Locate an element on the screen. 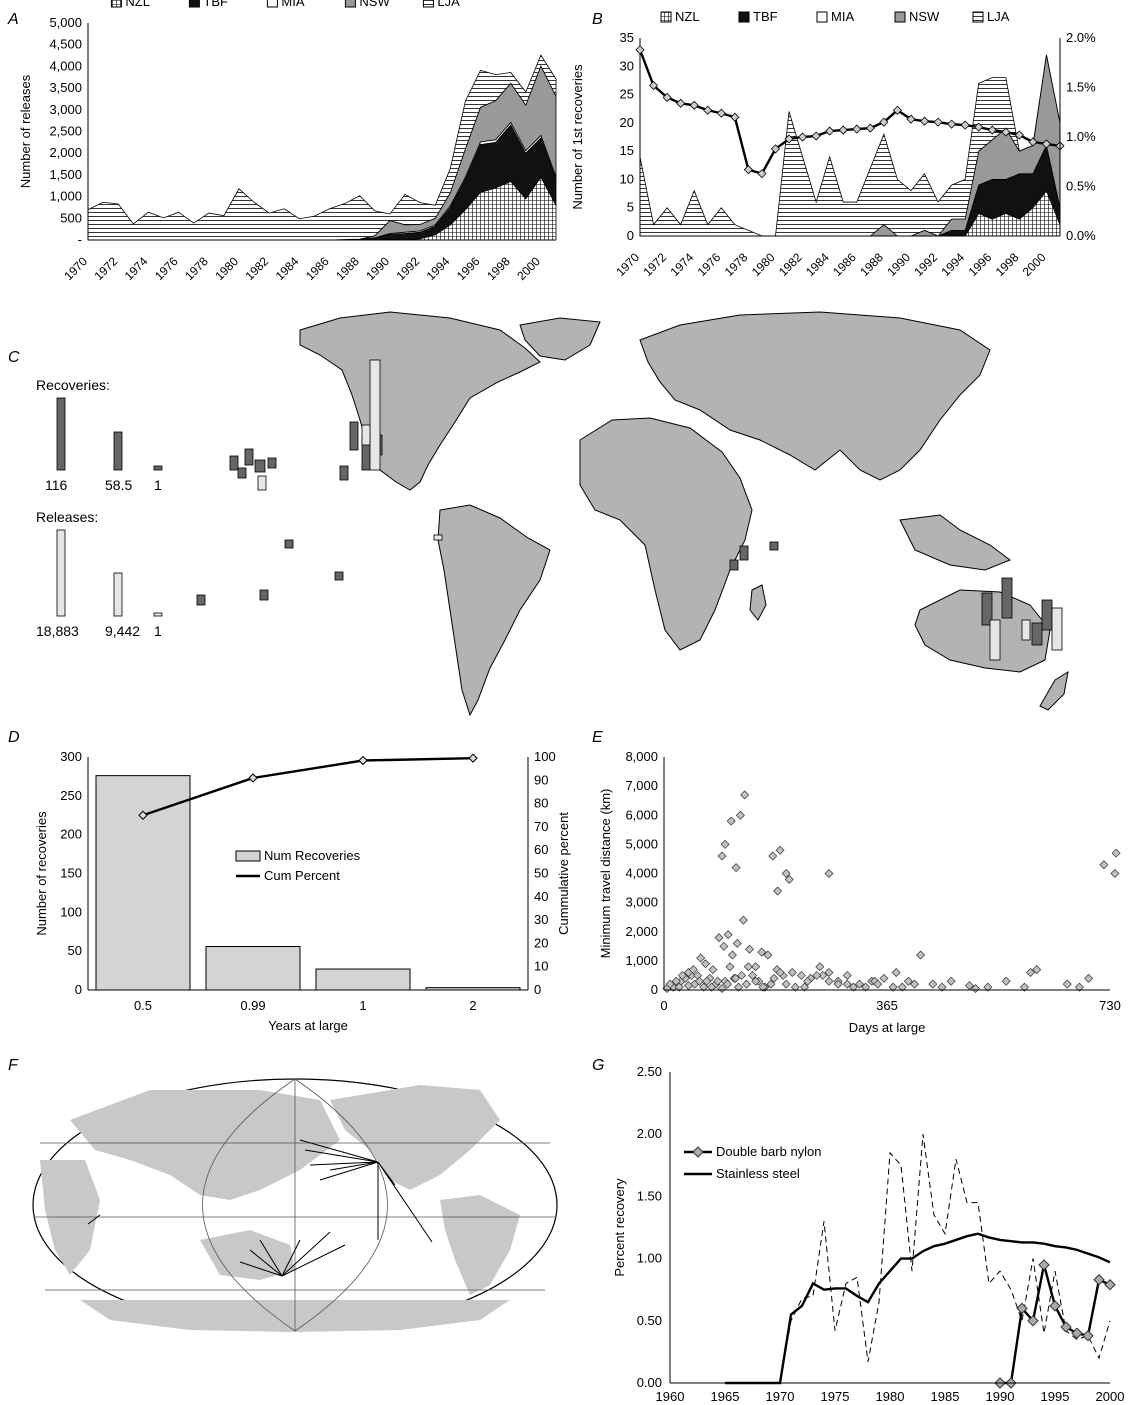 The width and height of the screenshot is (1136, 1405). chart-a-x-tick-label: 1984 is located at coordinates (287, 268).